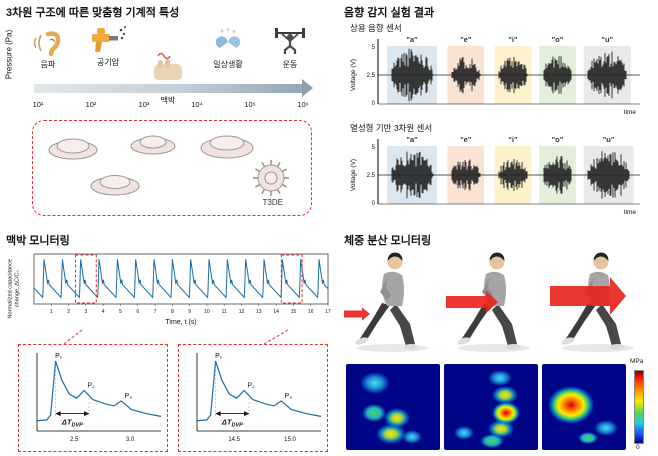  I want to click on panel-pulse-title: 맥박 모니터링, so click(38, 241).